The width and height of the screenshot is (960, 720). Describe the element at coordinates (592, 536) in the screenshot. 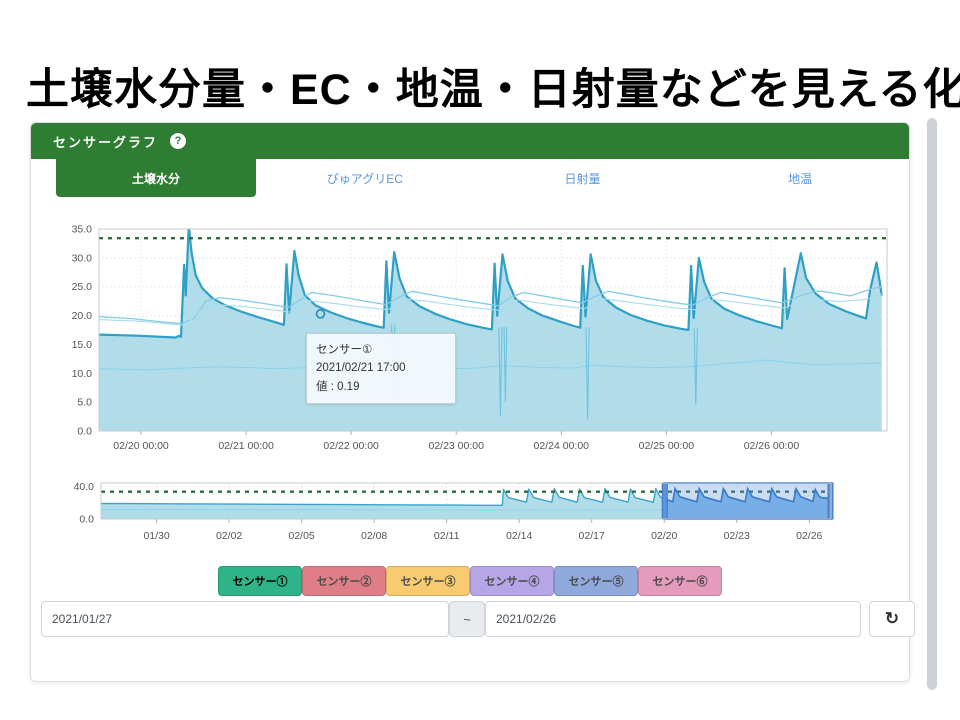

I see `svg-text: 02/17` at that location.